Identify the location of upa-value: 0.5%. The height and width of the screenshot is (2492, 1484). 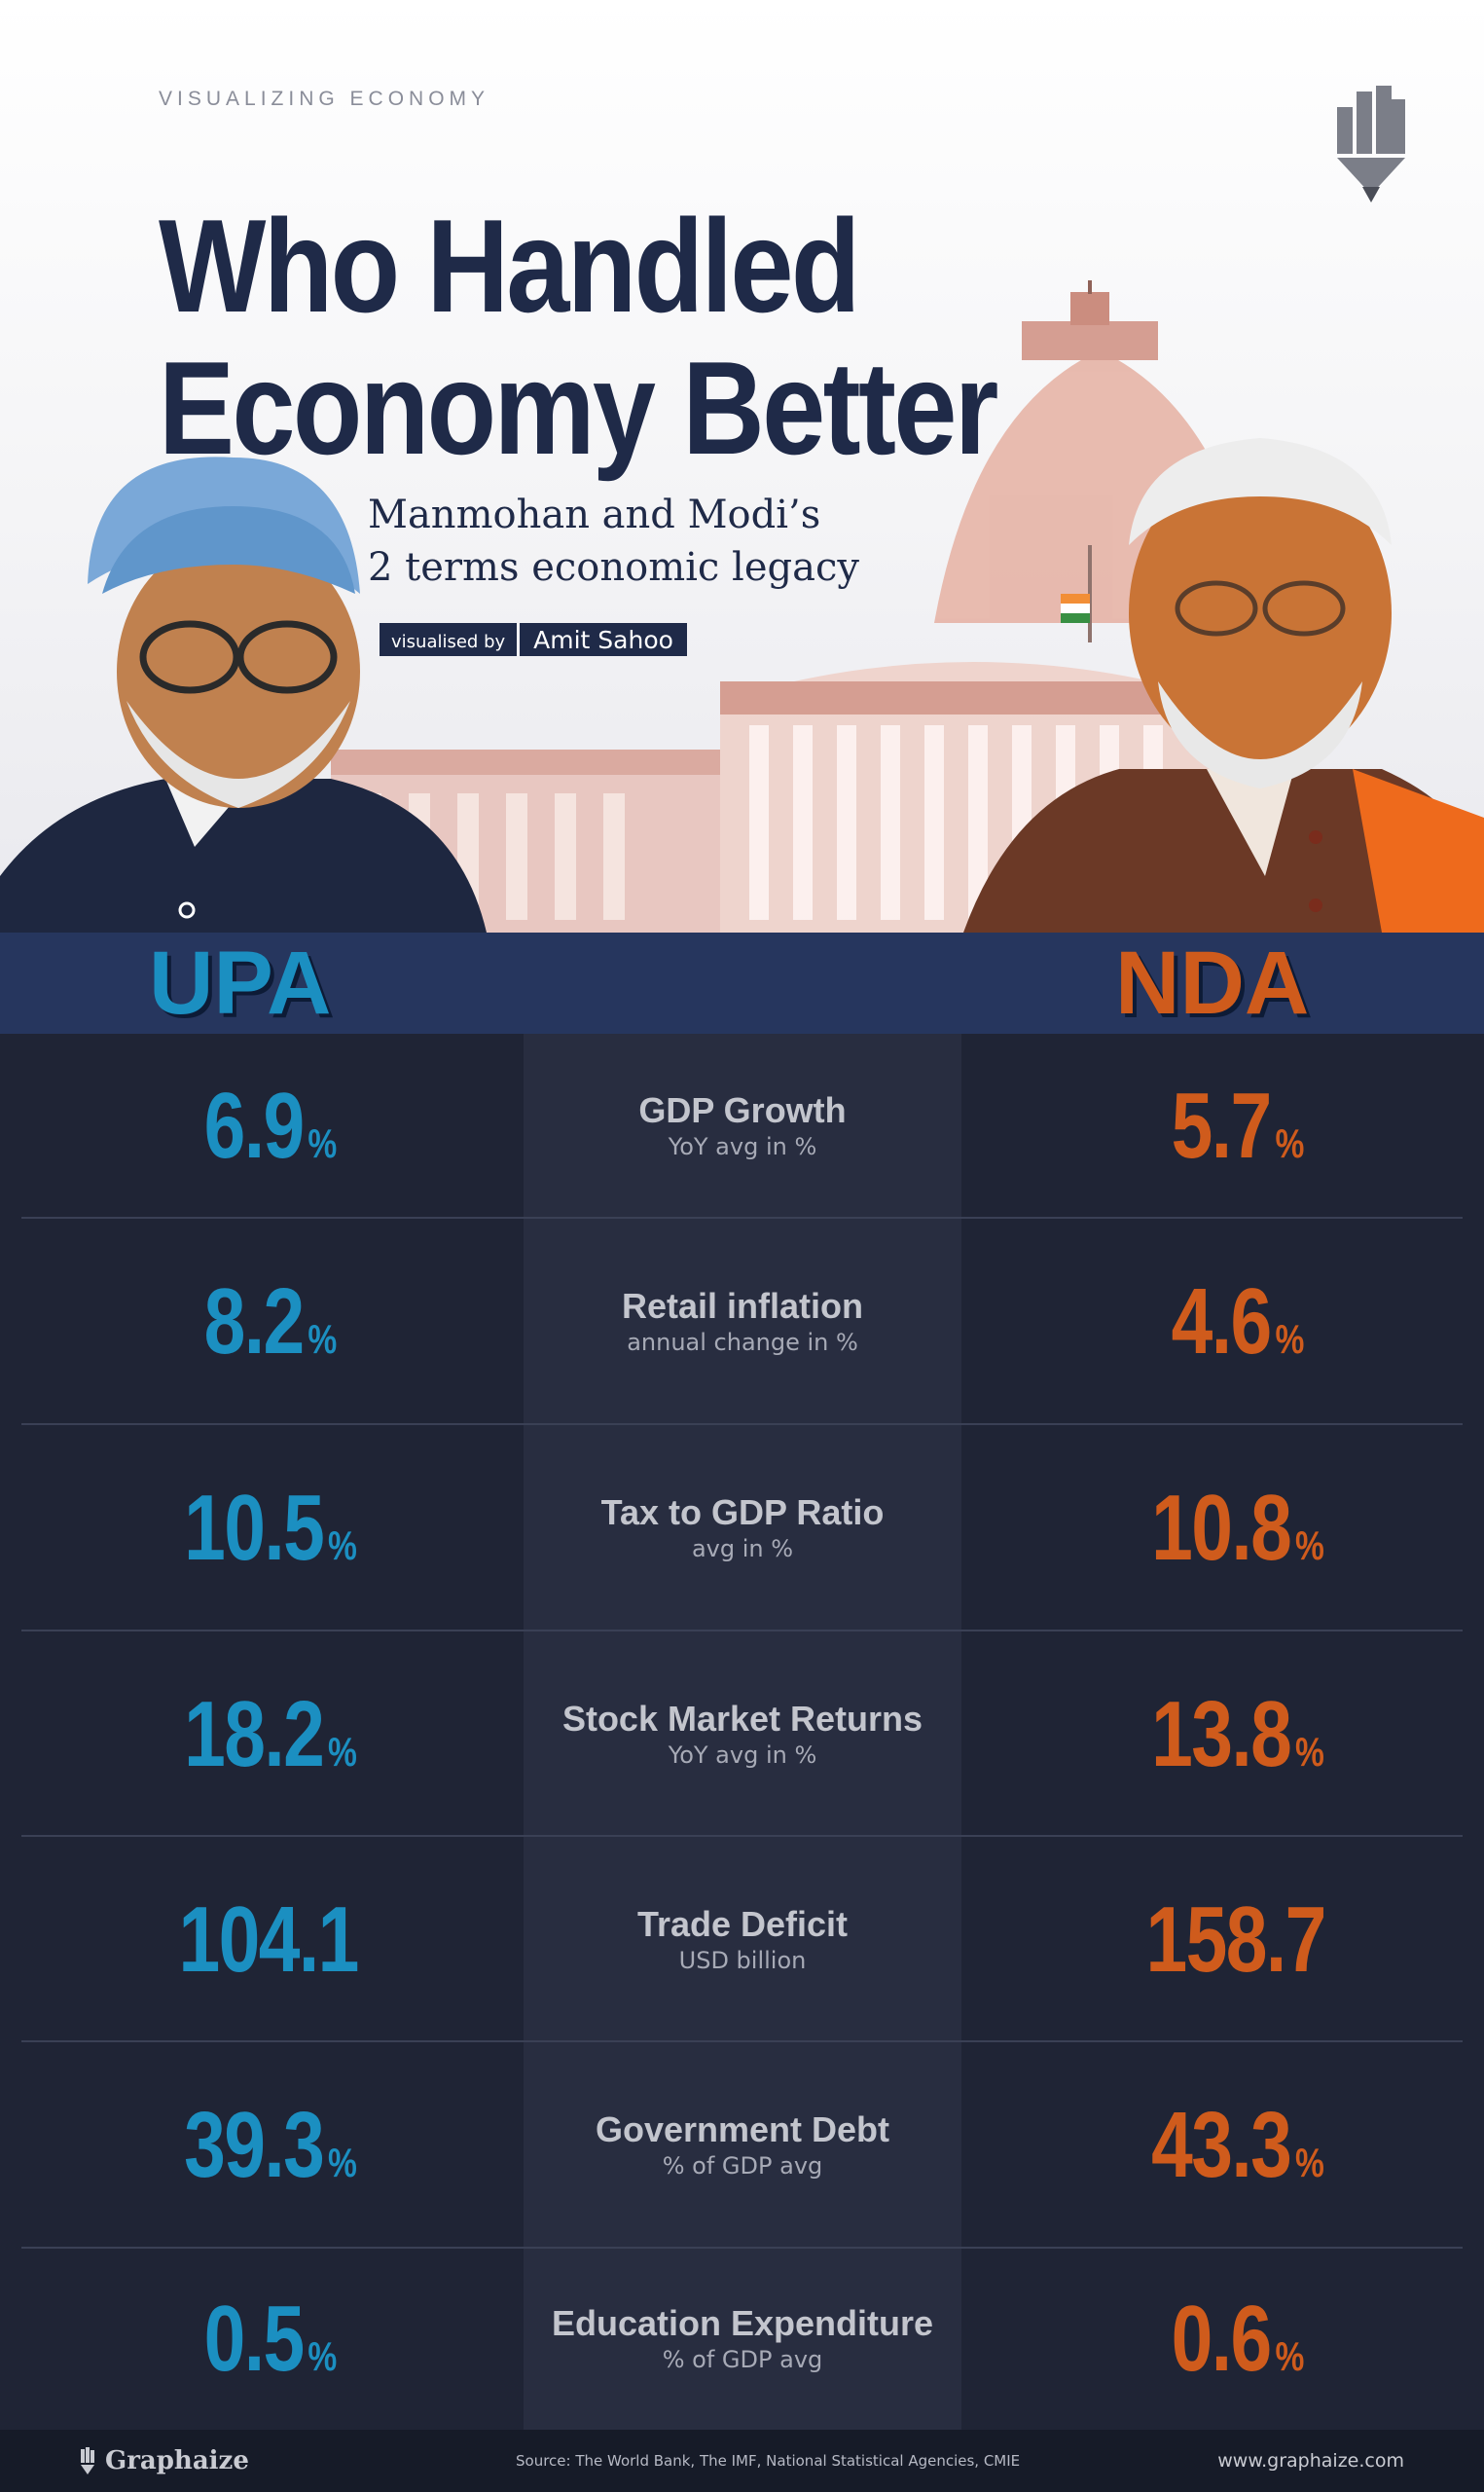
(271, 2339).